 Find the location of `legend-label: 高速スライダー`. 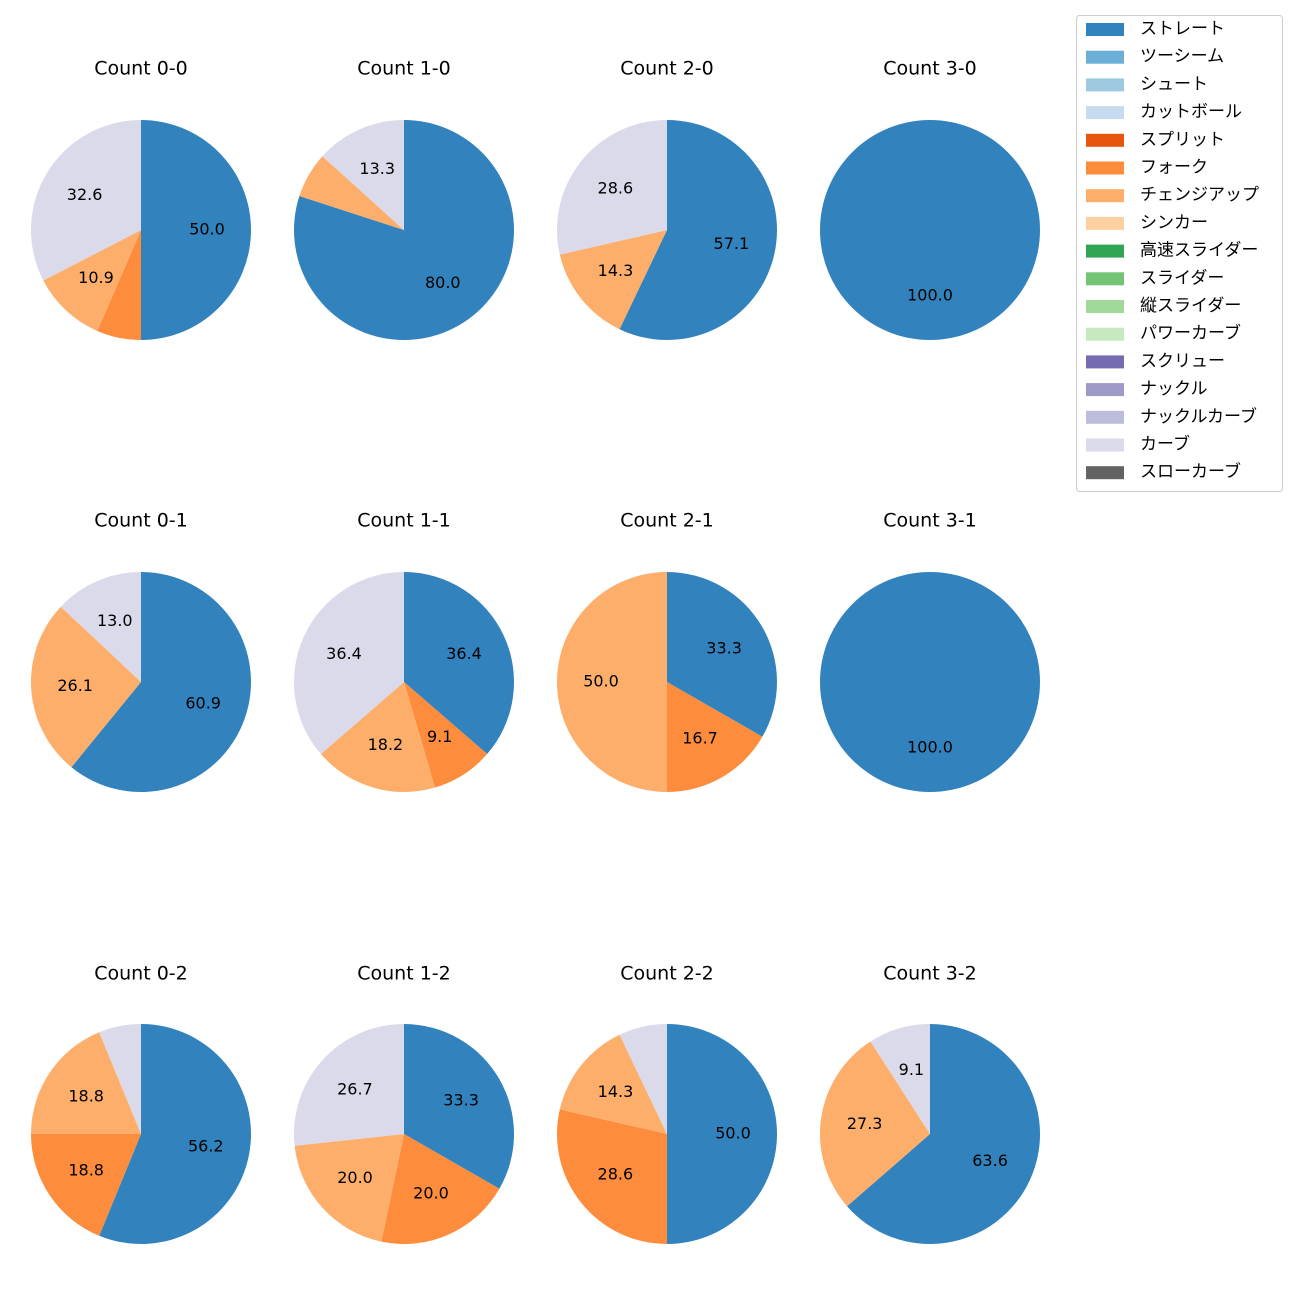

legend-label: 高速スライダー is located at coordinates (1199, 251).